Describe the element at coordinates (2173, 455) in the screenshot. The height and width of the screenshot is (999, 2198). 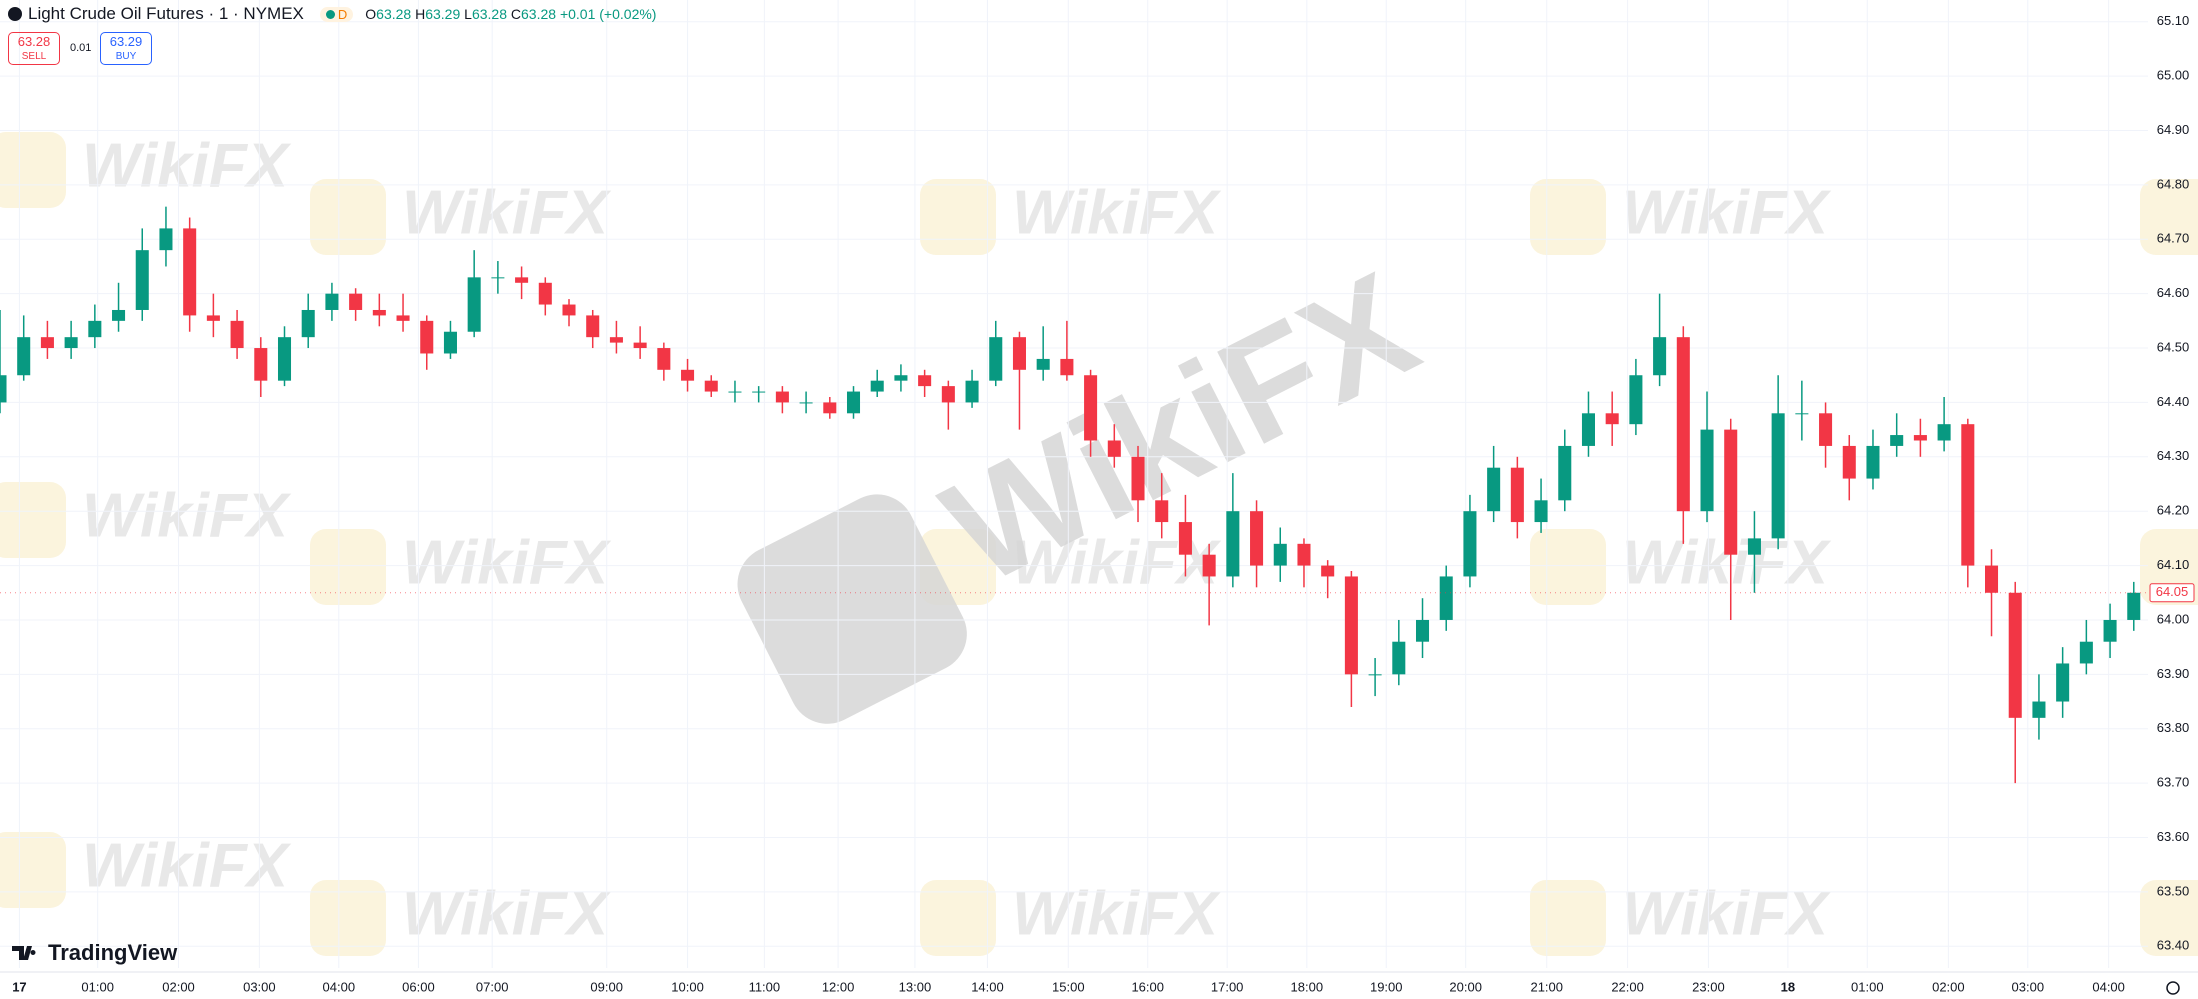
I see `y-tick-label: 64.30` at that location.